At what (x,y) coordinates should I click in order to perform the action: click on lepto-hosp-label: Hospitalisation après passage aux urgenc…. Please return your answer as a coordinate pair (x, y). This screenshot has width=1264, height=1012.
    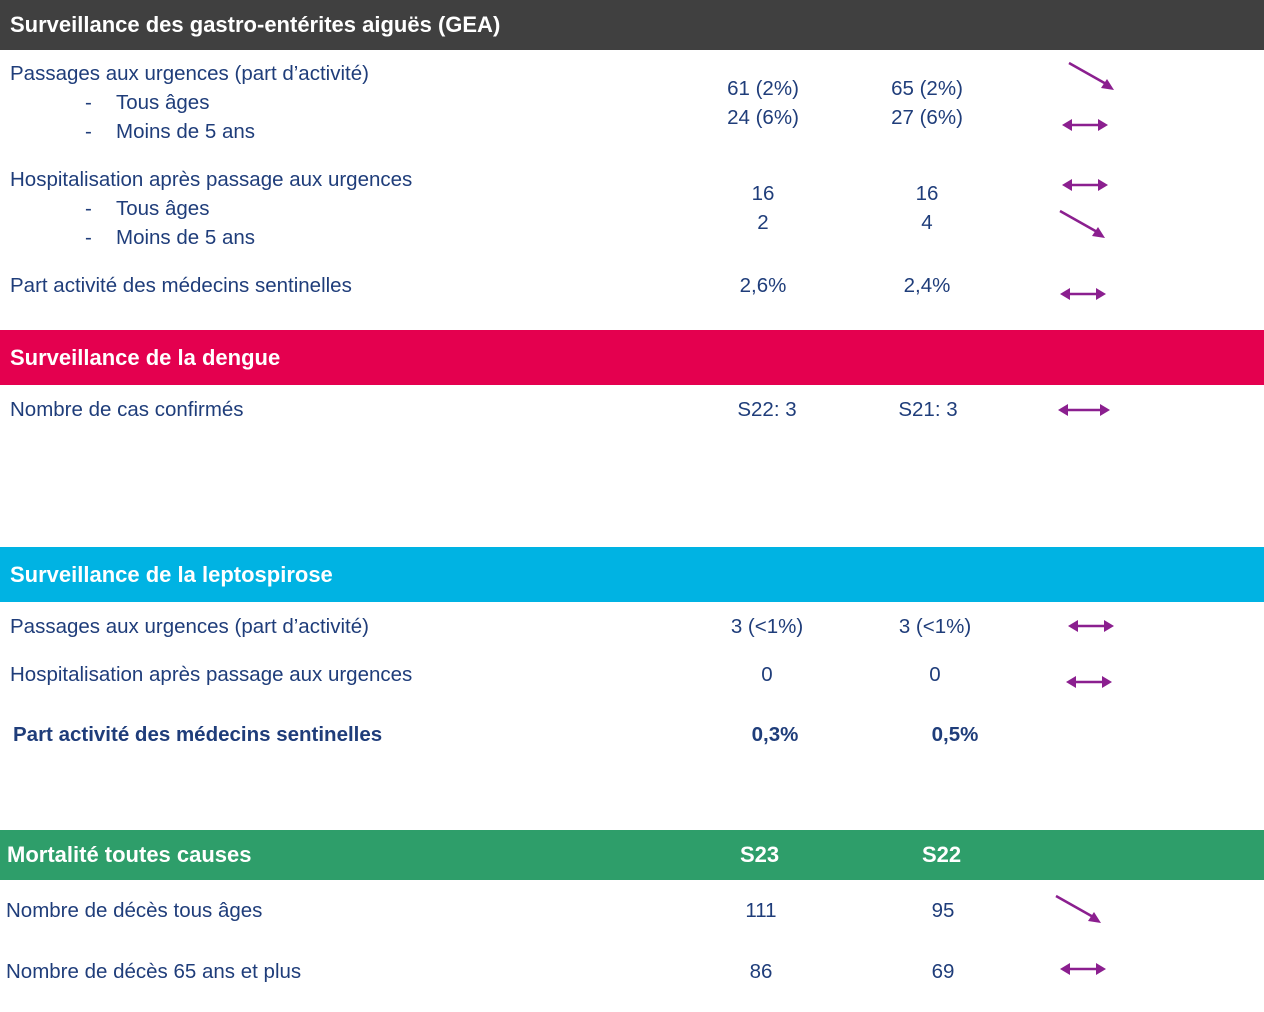
    Looking at the image, I should click on (211, 674).